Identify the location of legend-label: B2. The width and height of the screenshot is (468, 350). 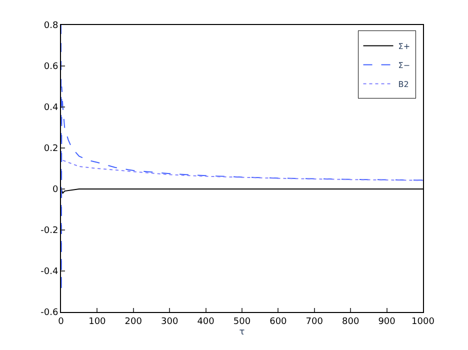
(403, 84).